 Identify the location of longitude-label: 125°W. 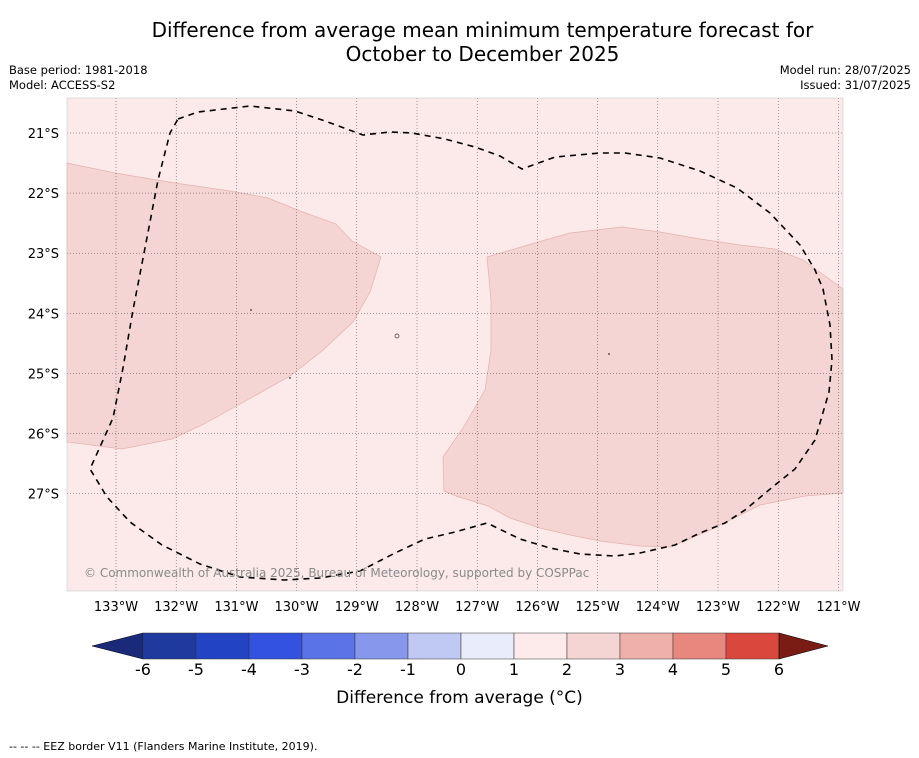
(598, 607).